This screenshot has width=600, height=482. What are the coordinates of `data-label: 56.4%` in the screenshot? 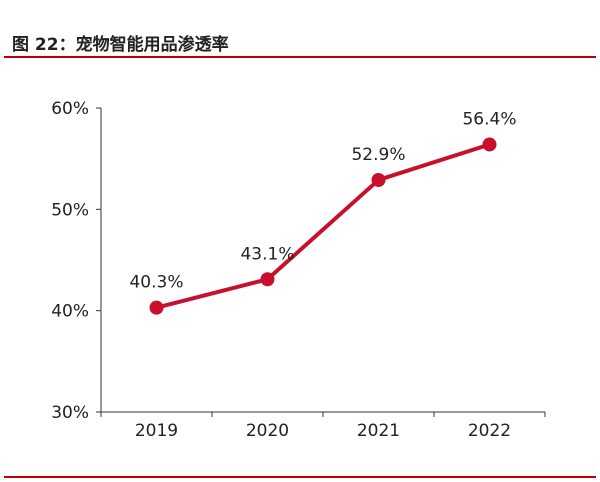 It's located at (489, 119).